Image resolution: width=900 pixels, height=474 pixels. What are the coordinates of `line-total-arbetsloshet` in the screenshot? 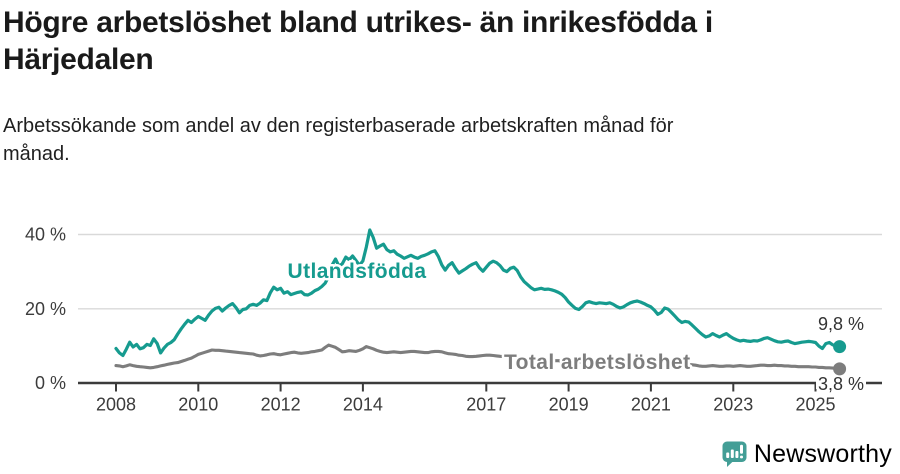 It's located at (478, 357).